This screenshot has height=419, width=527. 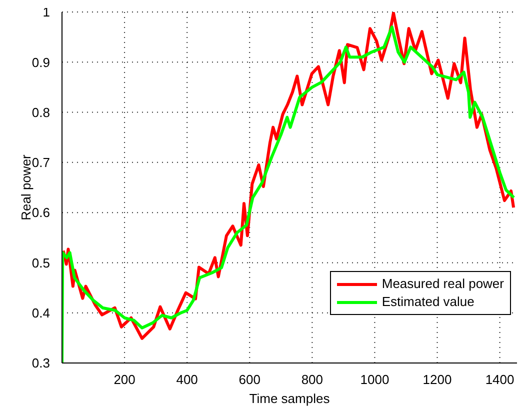 I want to click on y-tick-label: 0.3, so click(x=41, y=363).